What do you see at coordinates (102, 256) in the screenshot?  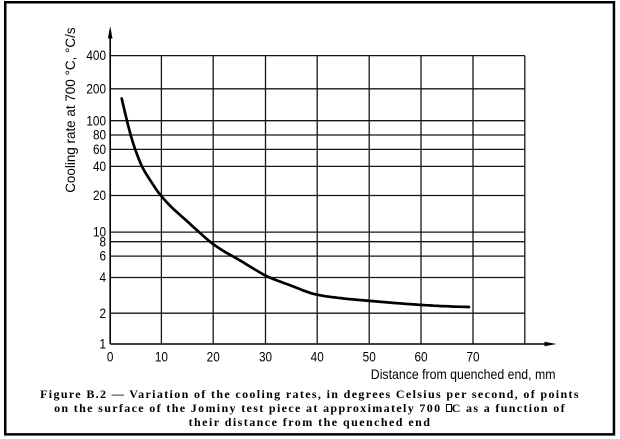 I see `svg-text: 6` at bounding box center [102, 256].